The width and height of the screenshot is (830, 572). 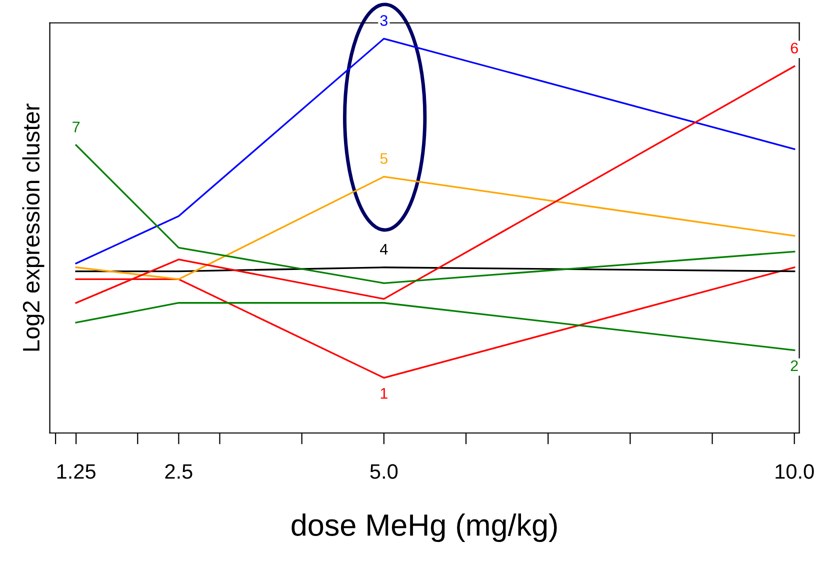 I want to click on x-tick-label: 2.5, so click(x=178, y=471).